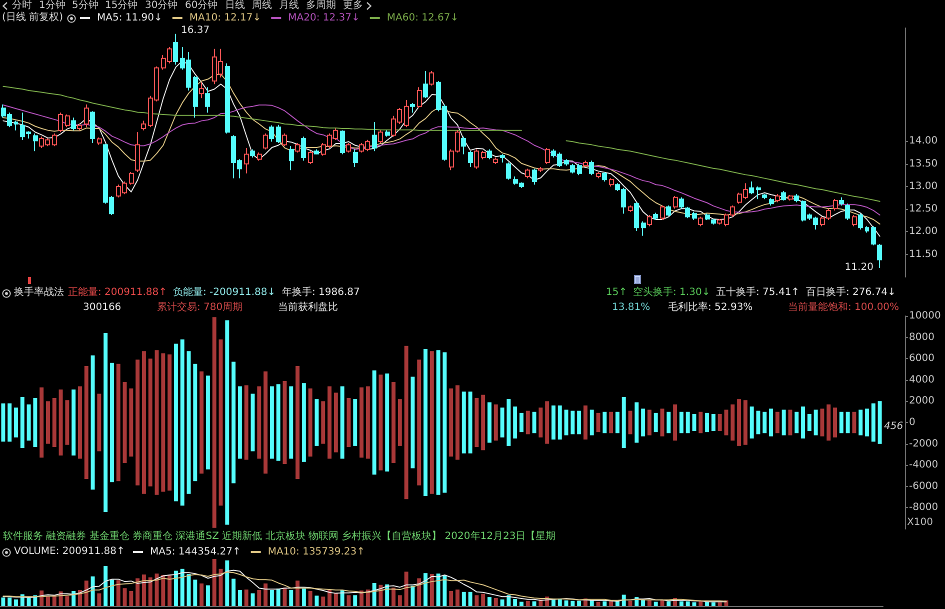 Image resolution: width=945 pixels, height=609 pixels. Describe the element at coordinates (85, 6) in the screenshot. I see `text: 5分钟` at that location.